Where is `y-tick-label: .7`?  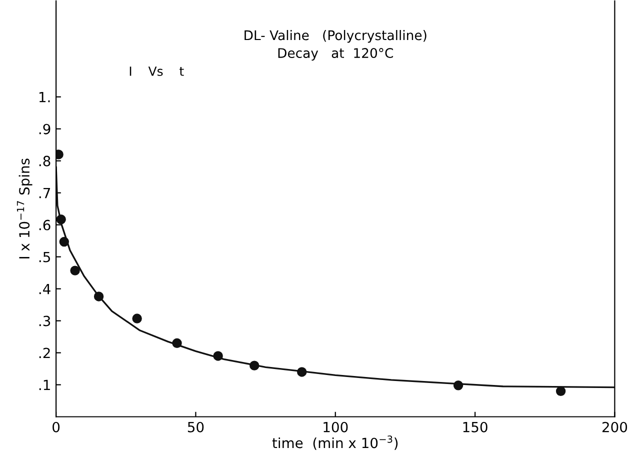 y-tick-label: .7 is located at coordinates (44, 193).